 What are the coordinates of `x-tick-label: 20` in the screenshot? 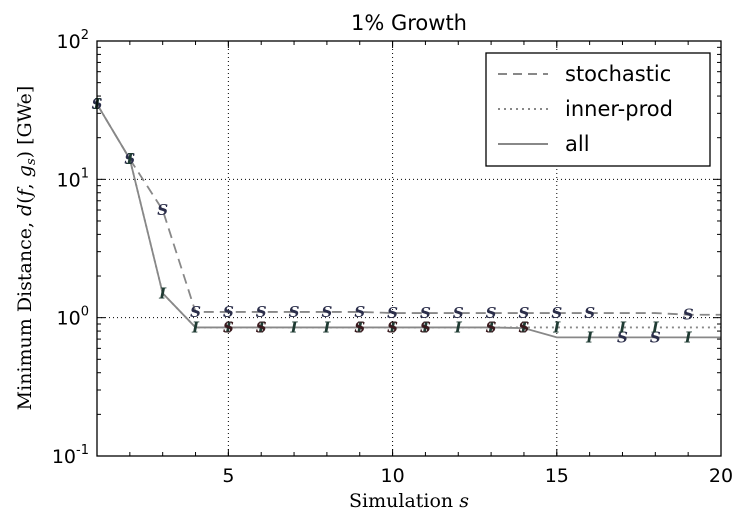 It's located at (721, 476).